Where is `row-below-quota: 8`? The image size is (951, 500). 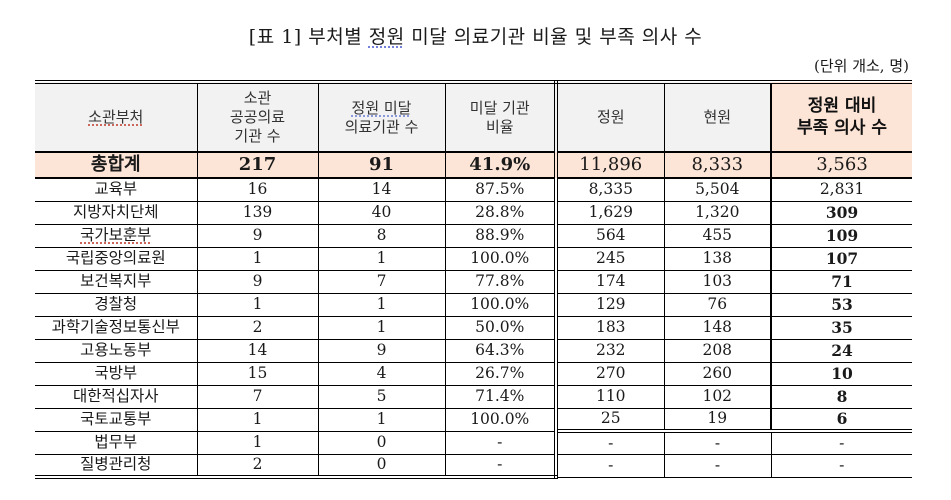
row-below-quota: 8 is located at coordinates (381, 235).